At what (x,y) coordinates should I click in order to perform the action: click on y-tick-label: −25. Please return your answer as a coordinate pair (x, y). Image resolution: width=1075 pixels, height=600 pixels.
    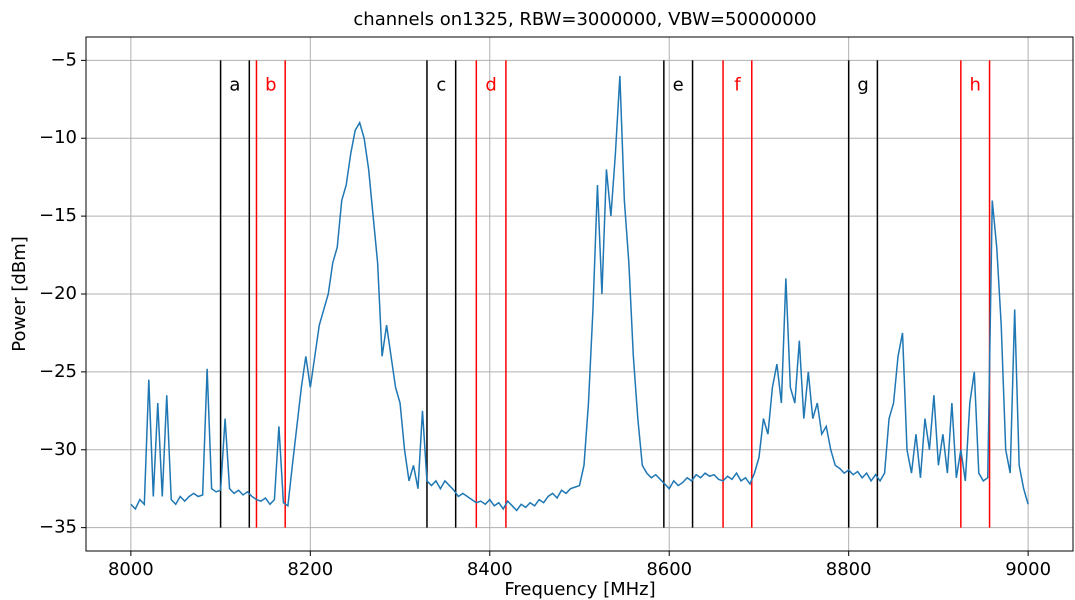
    Looking at the image, I should click on (58, 371).